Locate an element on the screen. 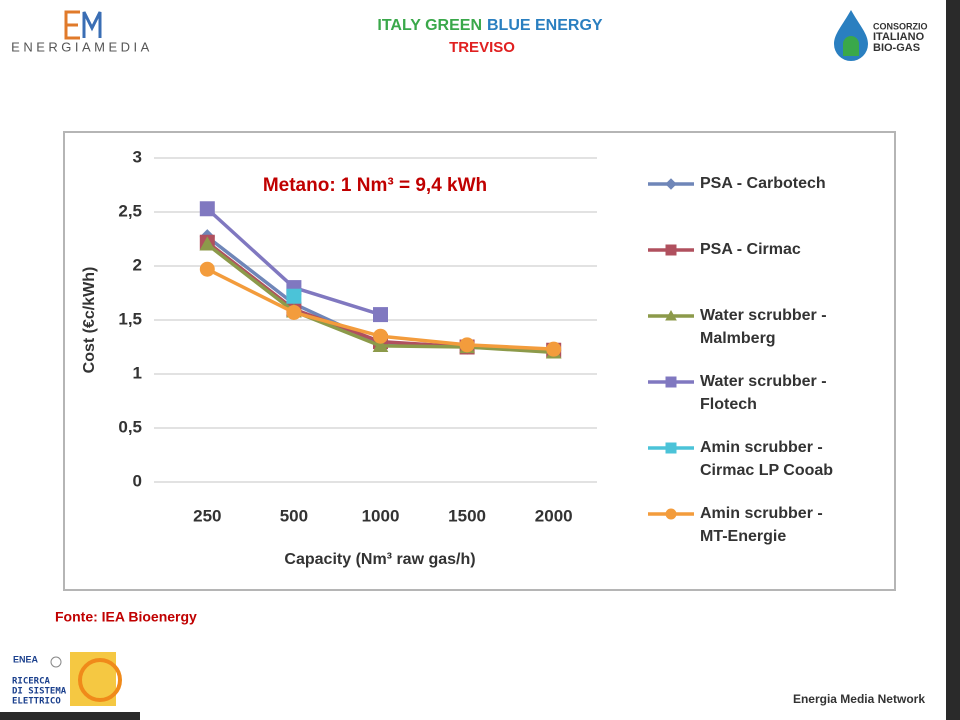 This screenshot has height=720, width=960. legend-label: Water scrubber - Flotech is located at coordinates (763, 393).